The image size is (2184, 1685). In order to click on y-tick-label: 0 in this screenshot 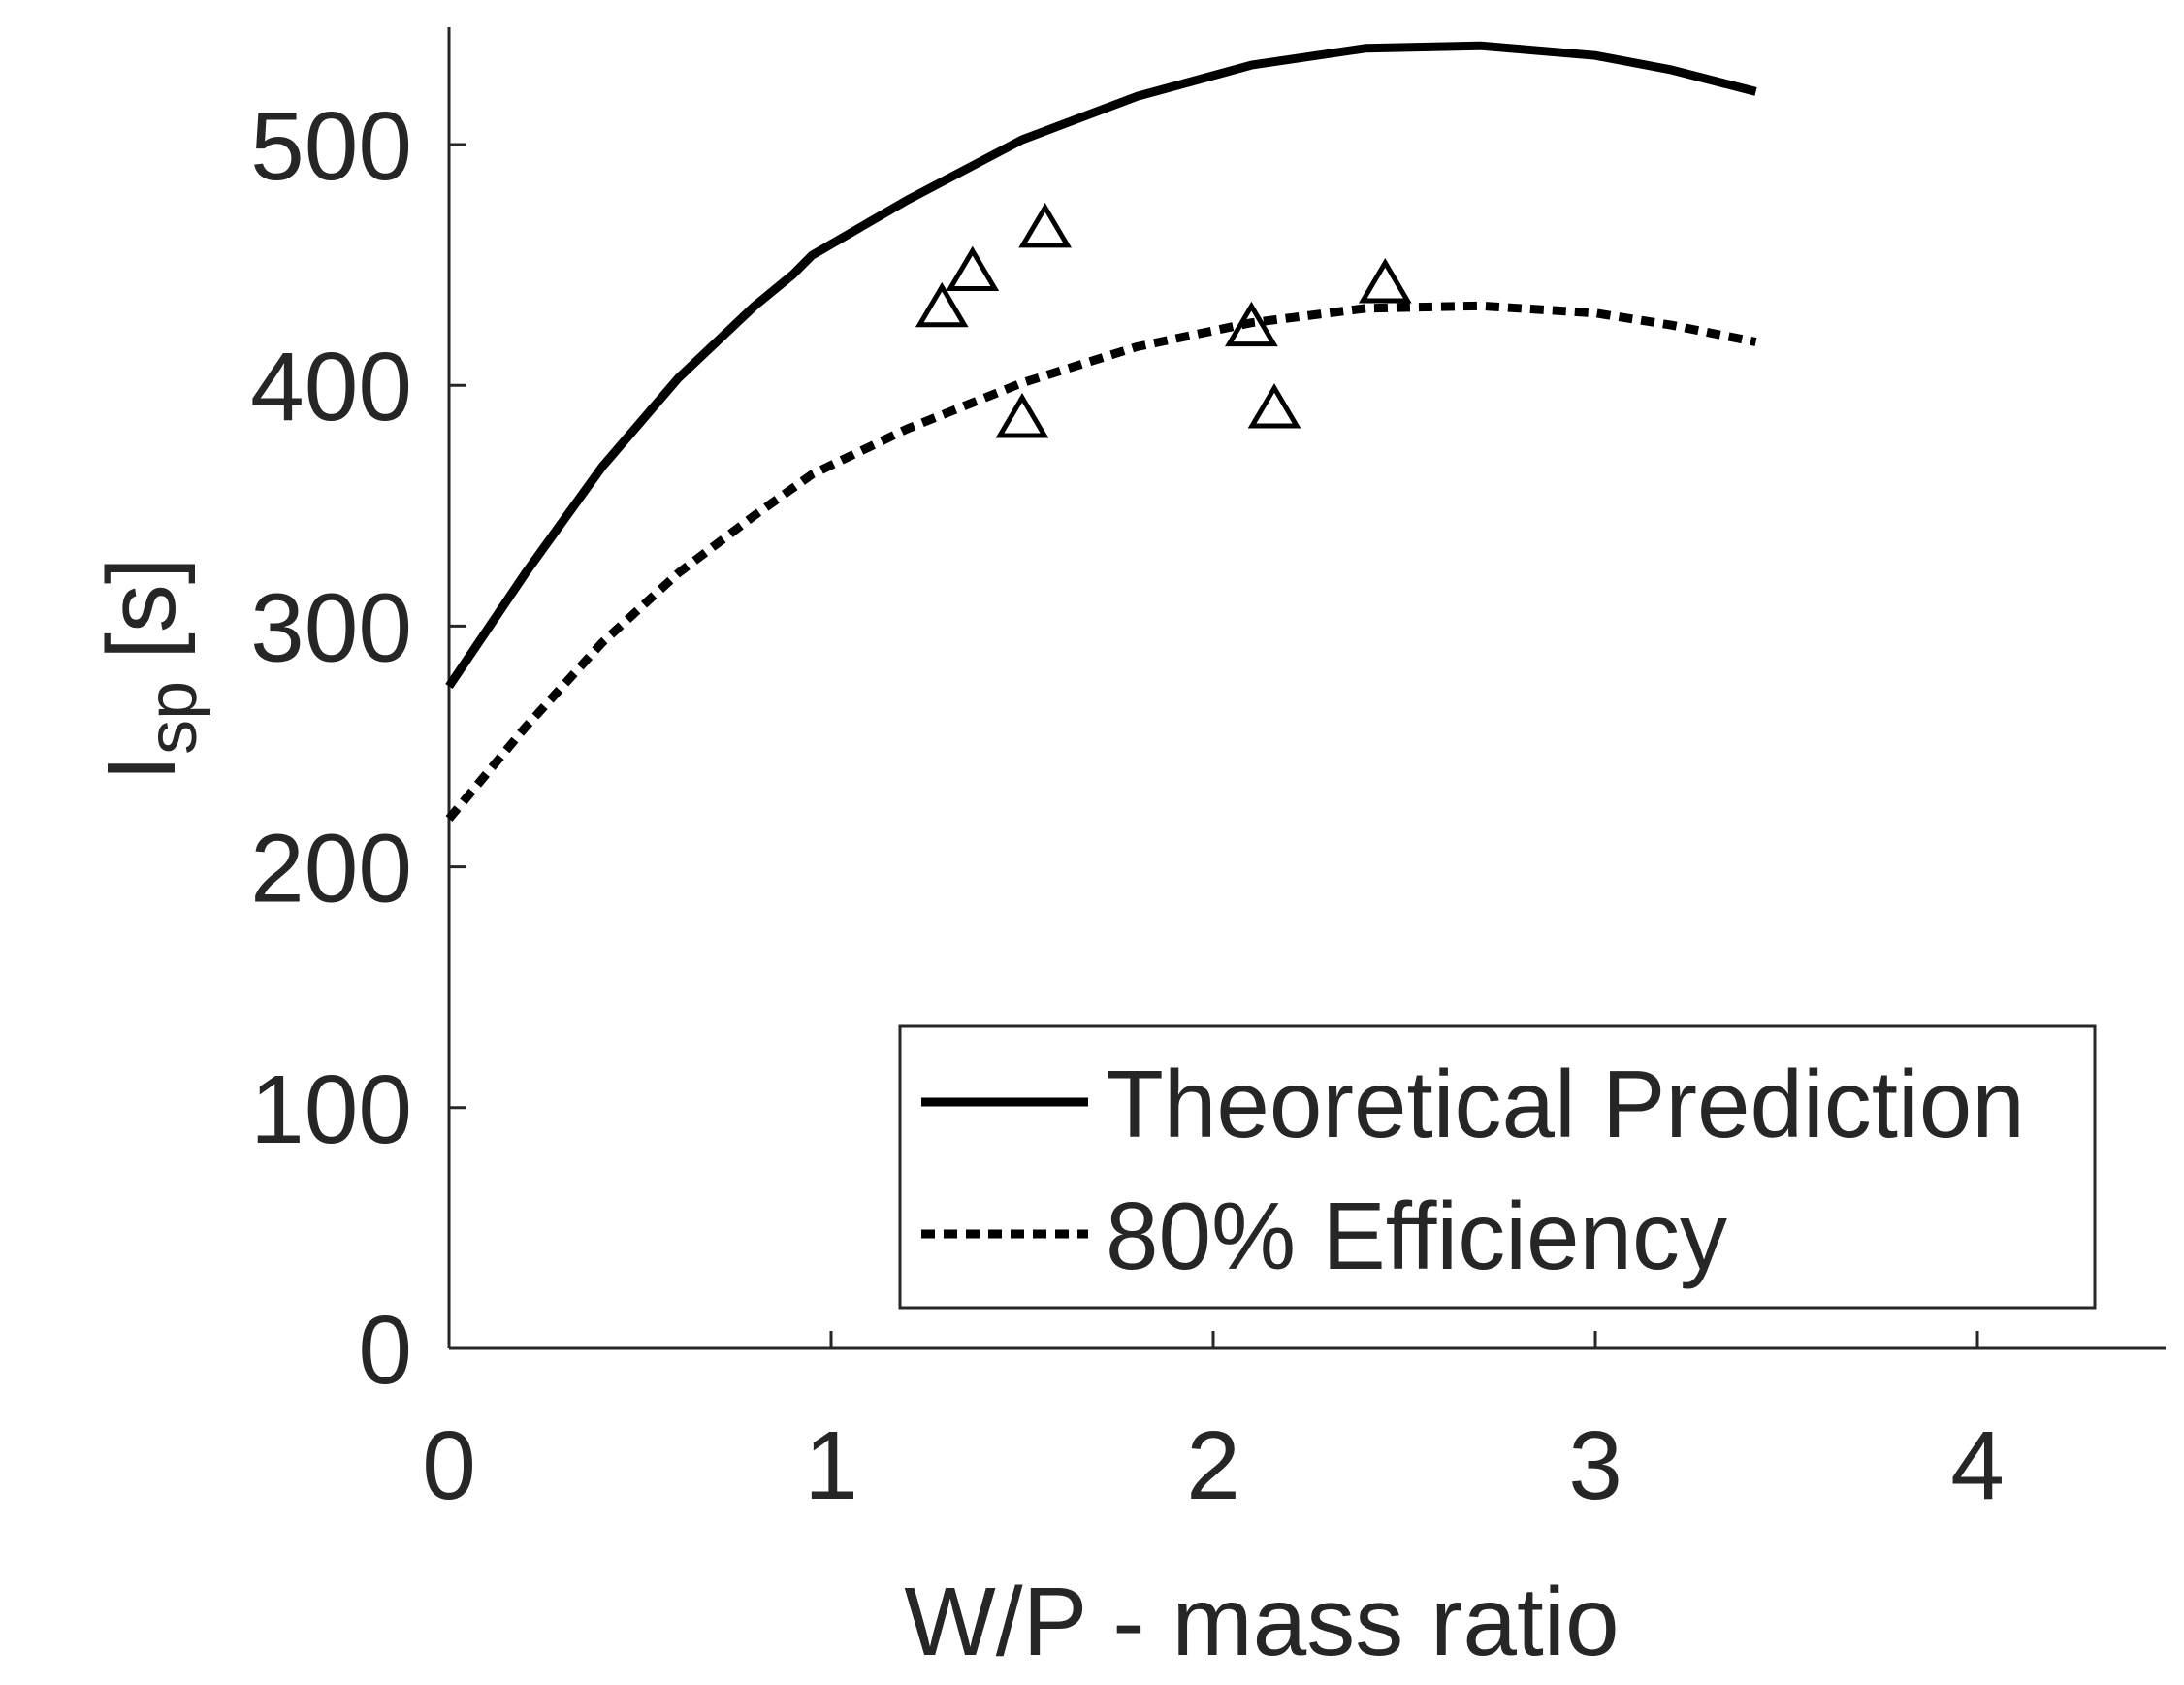, I will do `click(385, 1350)`.